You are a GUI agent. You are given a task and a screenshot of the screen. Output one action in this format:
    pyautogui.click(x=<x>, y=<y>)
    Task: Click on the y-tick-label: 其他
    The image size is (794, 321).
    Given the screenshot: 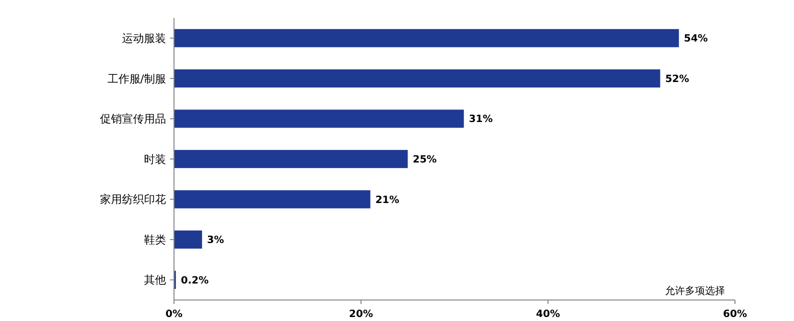 What is the action you would take?
    pyautogui.click(x=155, y=280)
    